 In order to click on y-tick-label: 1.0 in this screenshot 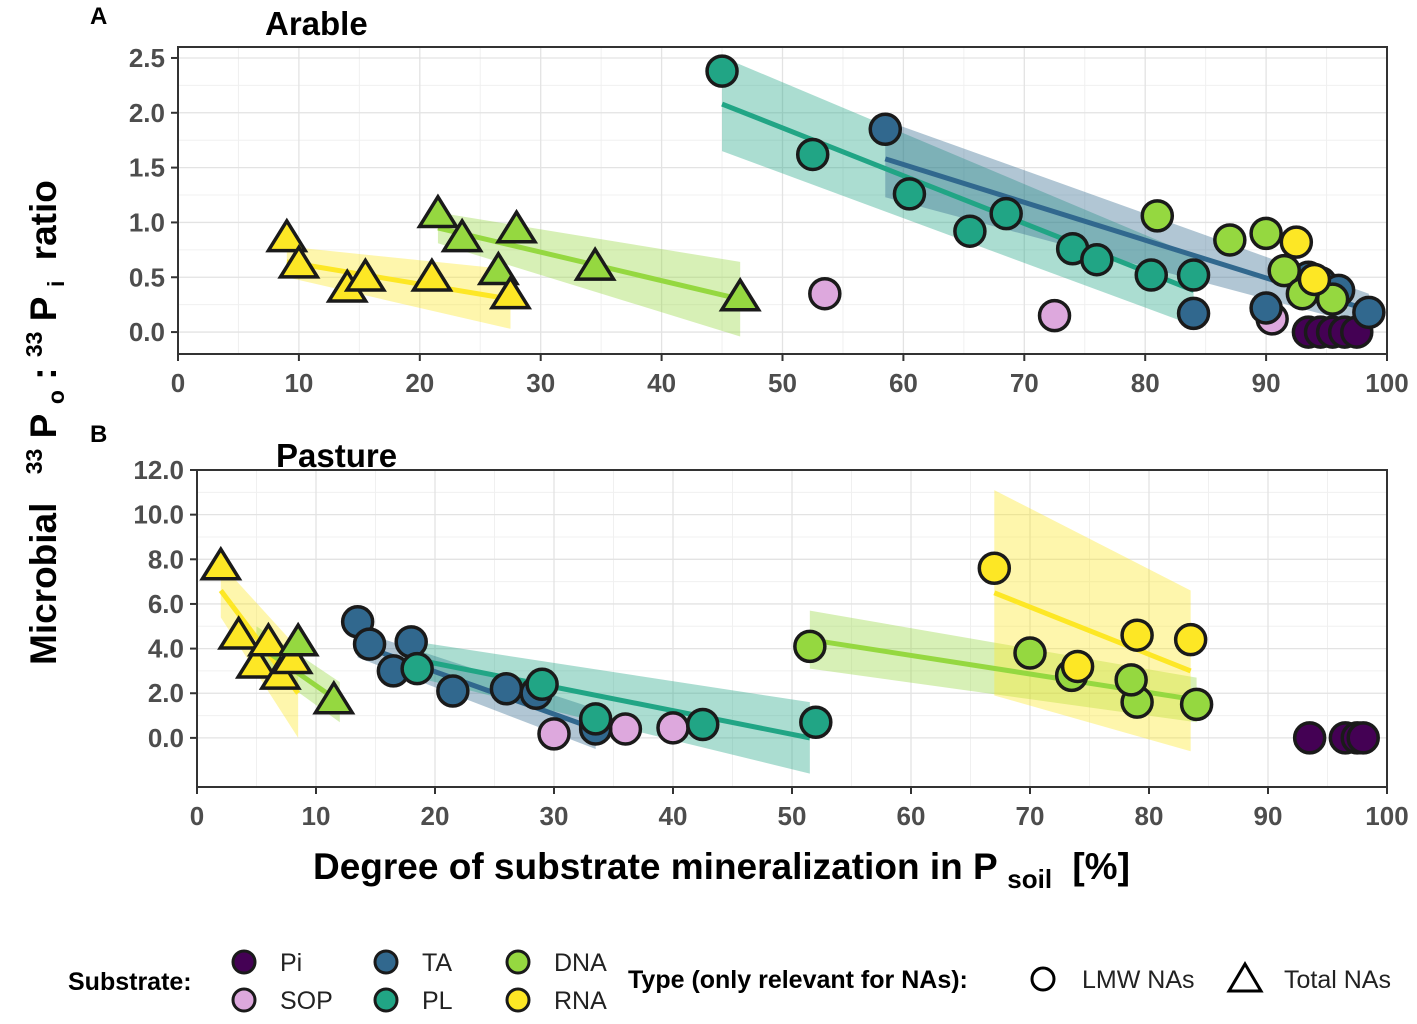, I will do `click(147, 222)`.